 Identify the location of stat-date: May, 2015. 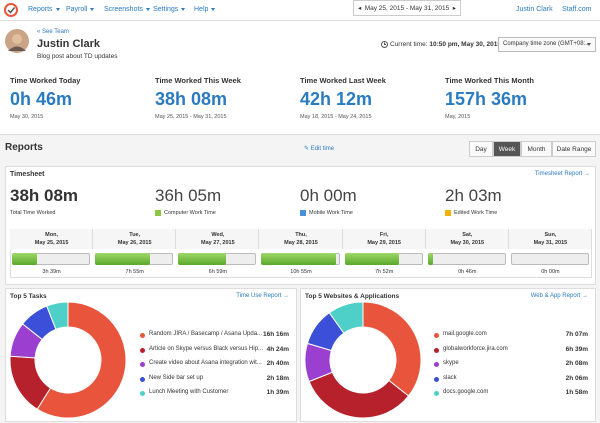
(458, 117).